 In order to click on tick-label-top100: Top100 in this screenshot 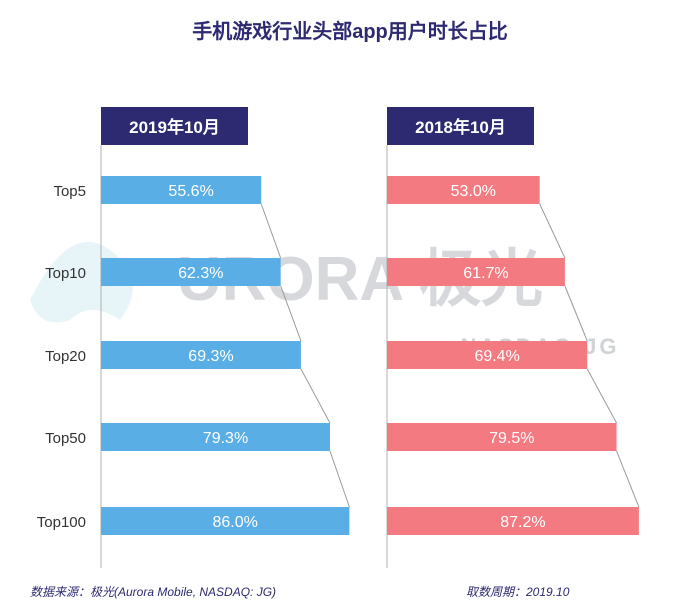, I will do `click(61, 522)`.